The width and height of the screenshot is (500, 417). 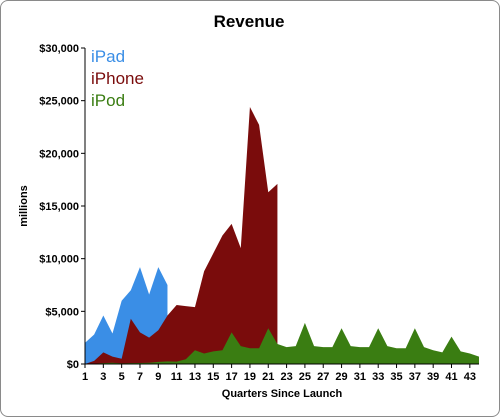 What do you see at coordinates (108, 56) in the screenshot?
I see `legend-entry-ipad: iPad` at bounding box center [108, 56].